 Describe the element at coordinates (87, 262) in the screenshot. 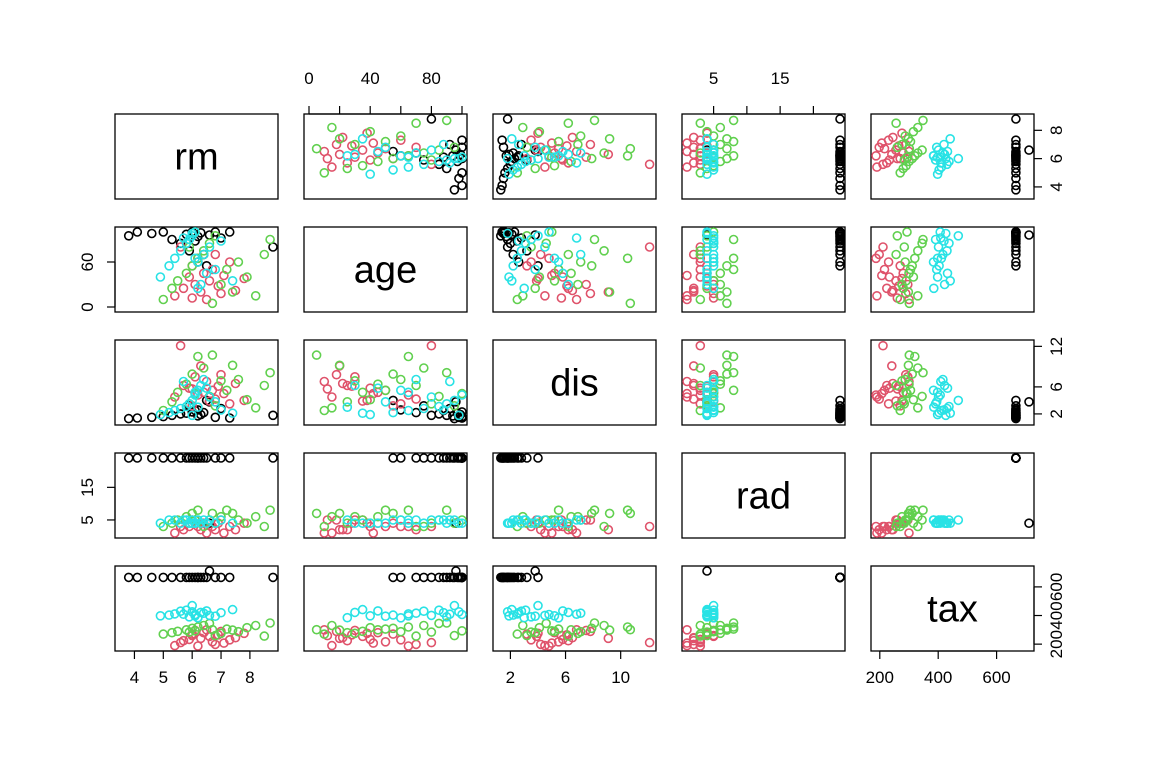

I see `tick-label-left-age-60: 60` at that location.